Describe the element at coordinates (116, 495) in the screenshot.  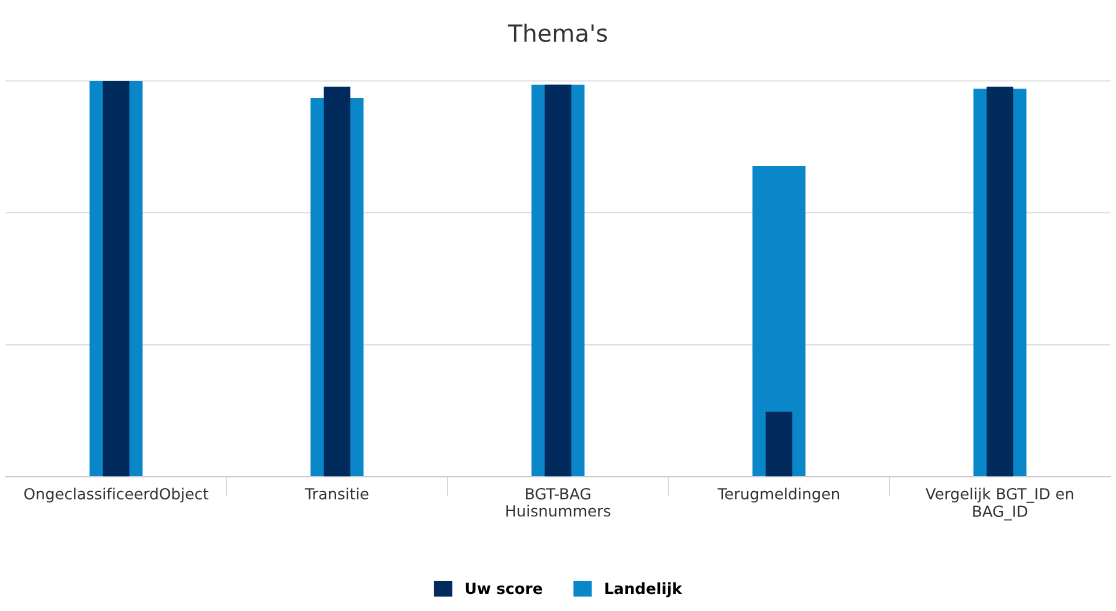
I see `x-tick-label: OngeclassificeerdObject` at that location.